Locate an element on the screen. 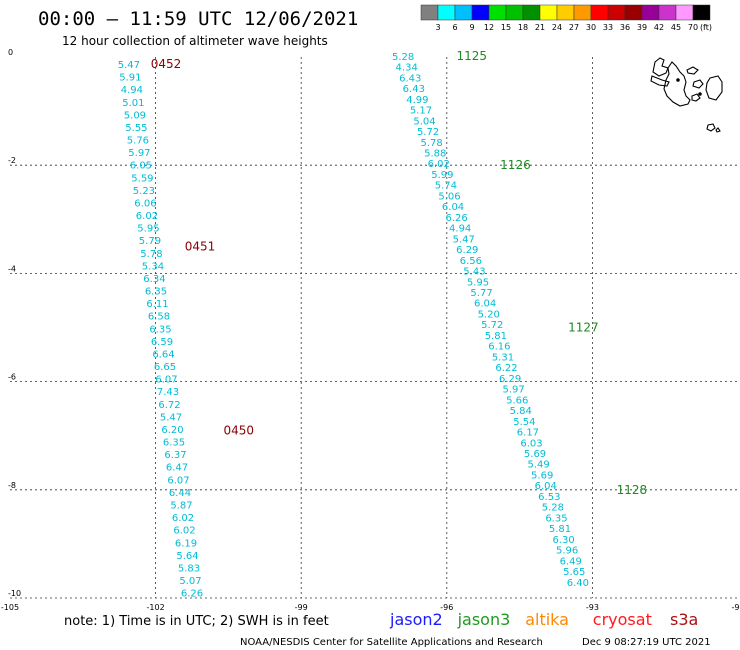 This screenshot has height=650, width=740. wave-height-value: 4.99 is located at coordinates (417, 100).